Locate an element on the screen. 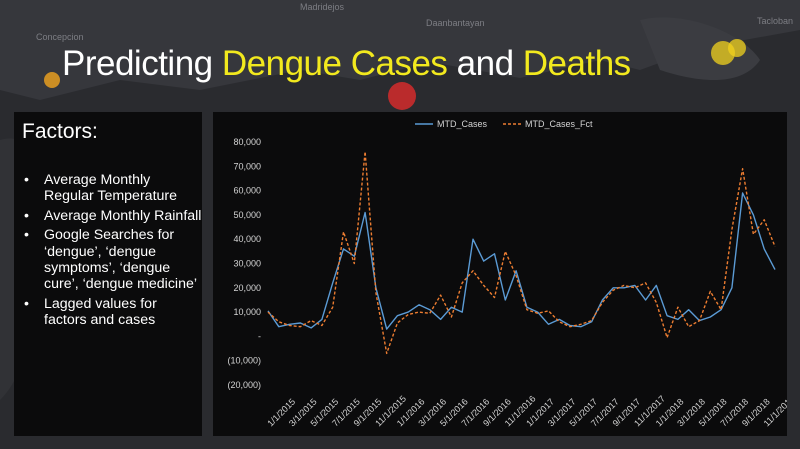 The height and width of the screenshot is (449, 800). factor-item: Average Monthly Rainfall is located at coordinates (112, 216).